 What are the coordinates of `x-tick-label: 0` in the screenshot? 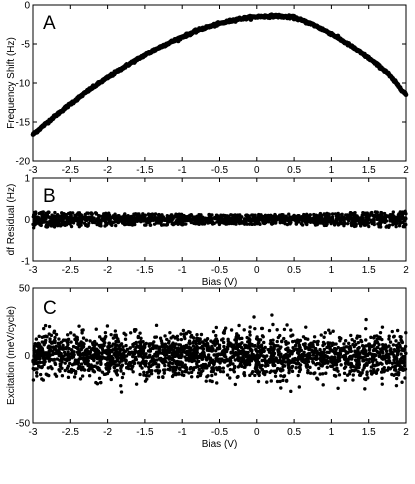 It's located at (257, 270).